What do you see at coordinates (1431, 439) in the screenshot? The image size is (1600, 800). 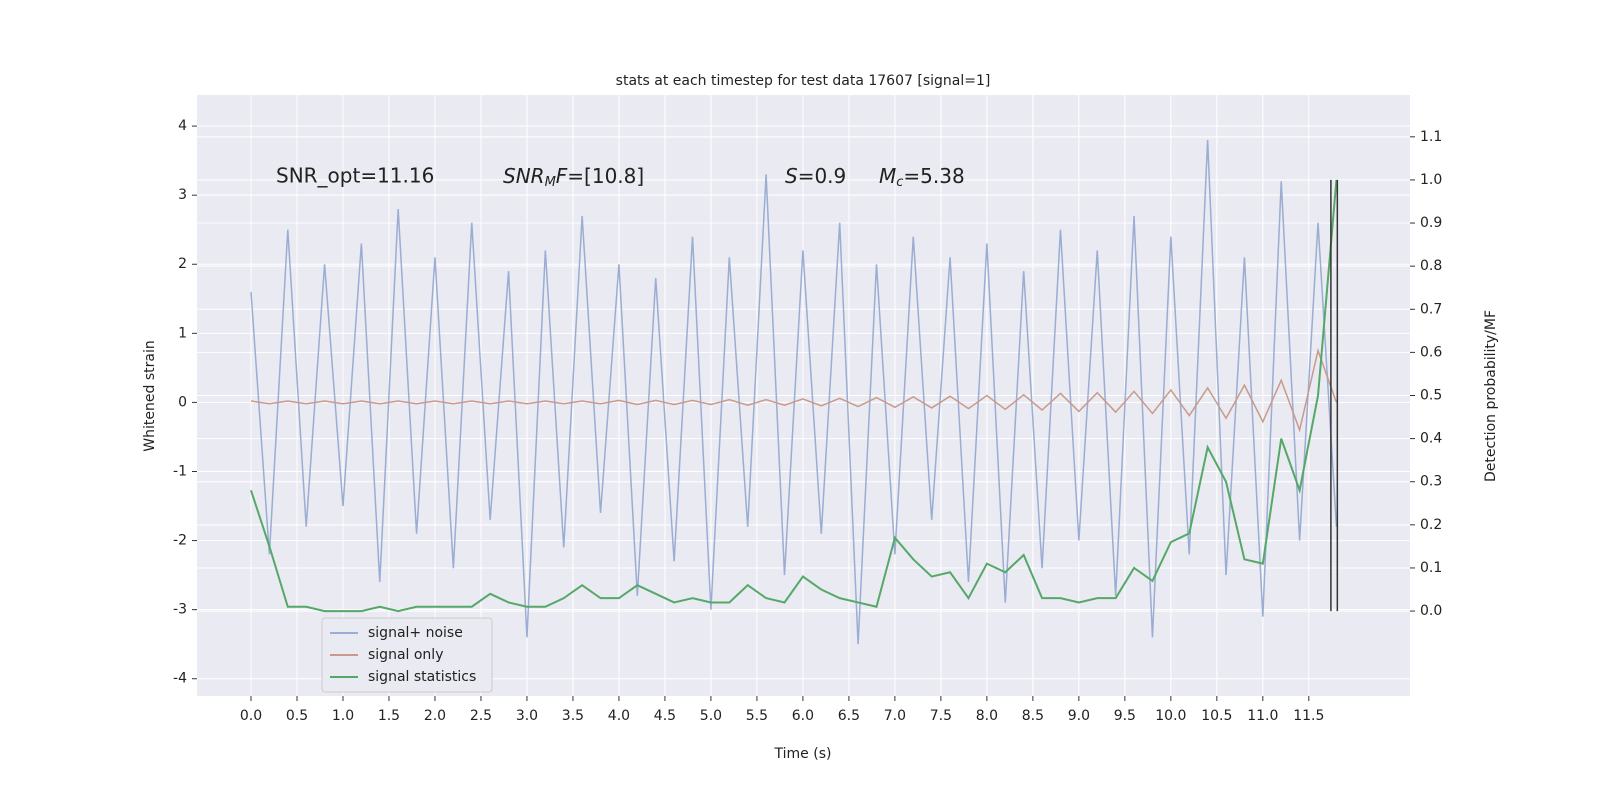 I see `y2-tick-label: 0.4` at bounding box center [1431, 439].